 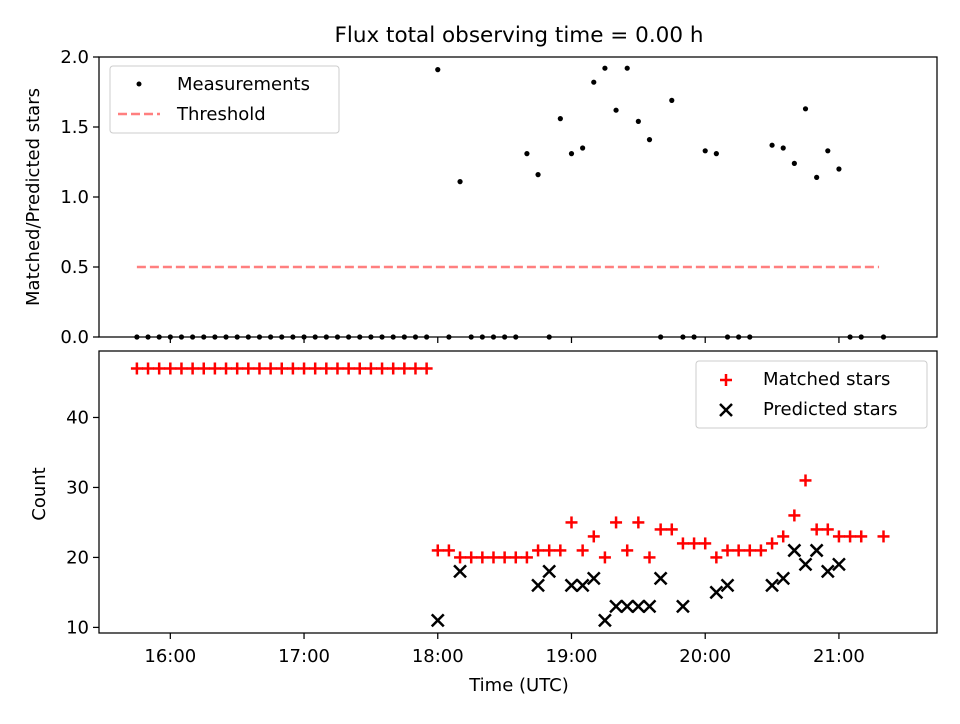 What do you see at coordinates (726, 410) in the screenshot?
I see `legend-predicted-marker` at bounding box center [726, 410].